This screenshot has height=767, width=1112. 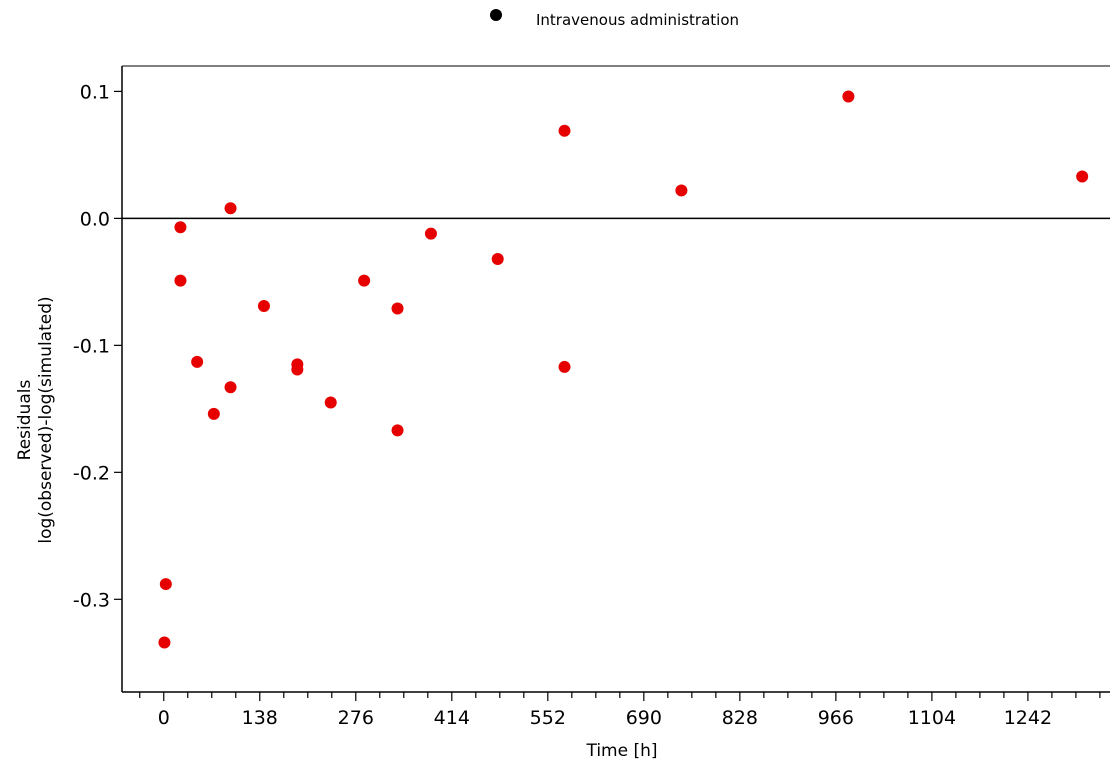 I want to click on x-tick-label: 1104, so click(x=932, y=718).